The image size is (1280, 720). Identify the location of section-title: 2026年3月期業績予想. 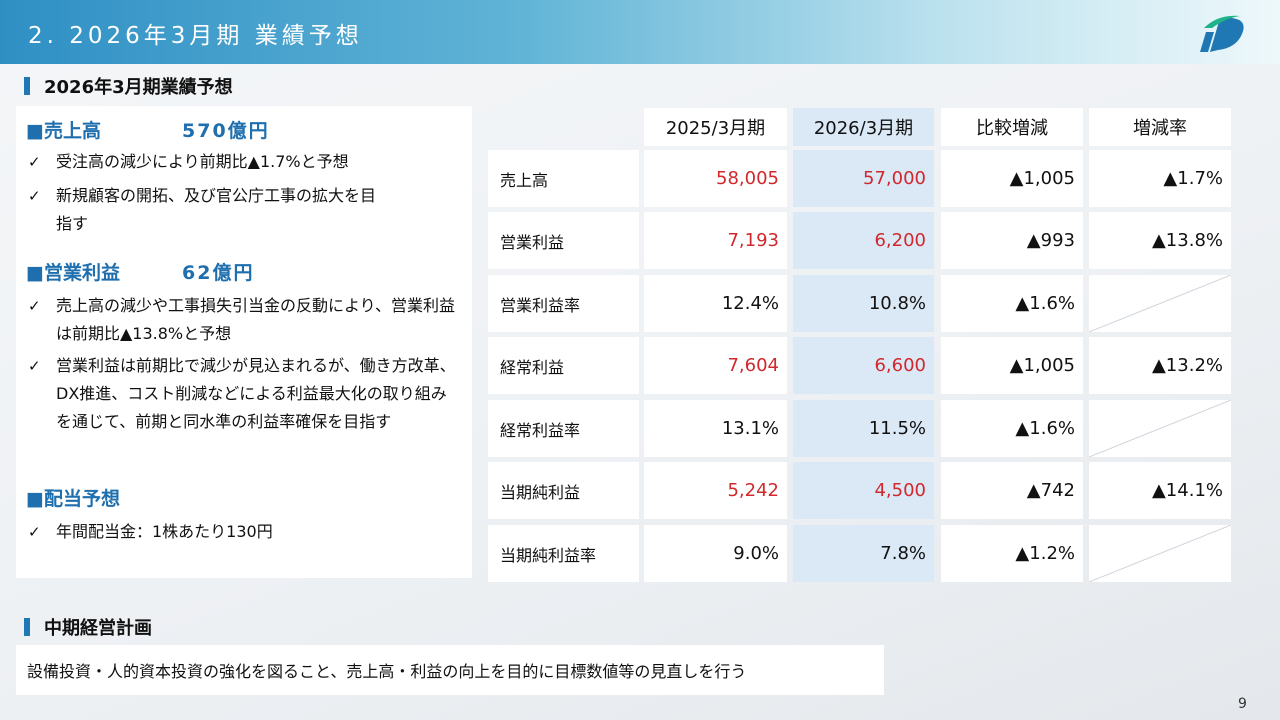
(138, 87).